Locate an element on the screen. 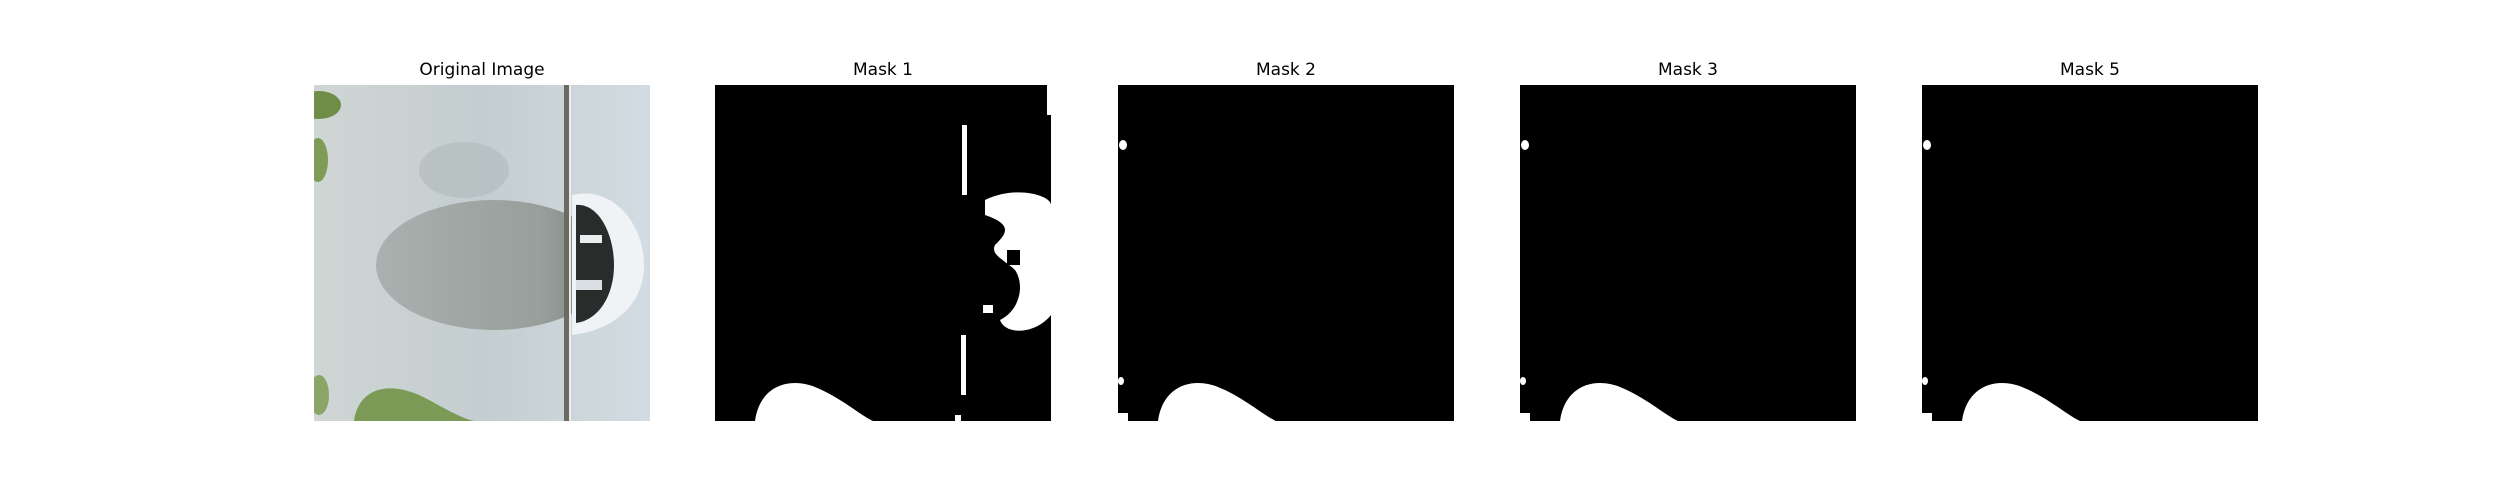 The image size is (2500, 500). mask-5-image is located at coordinates (2090, 253).